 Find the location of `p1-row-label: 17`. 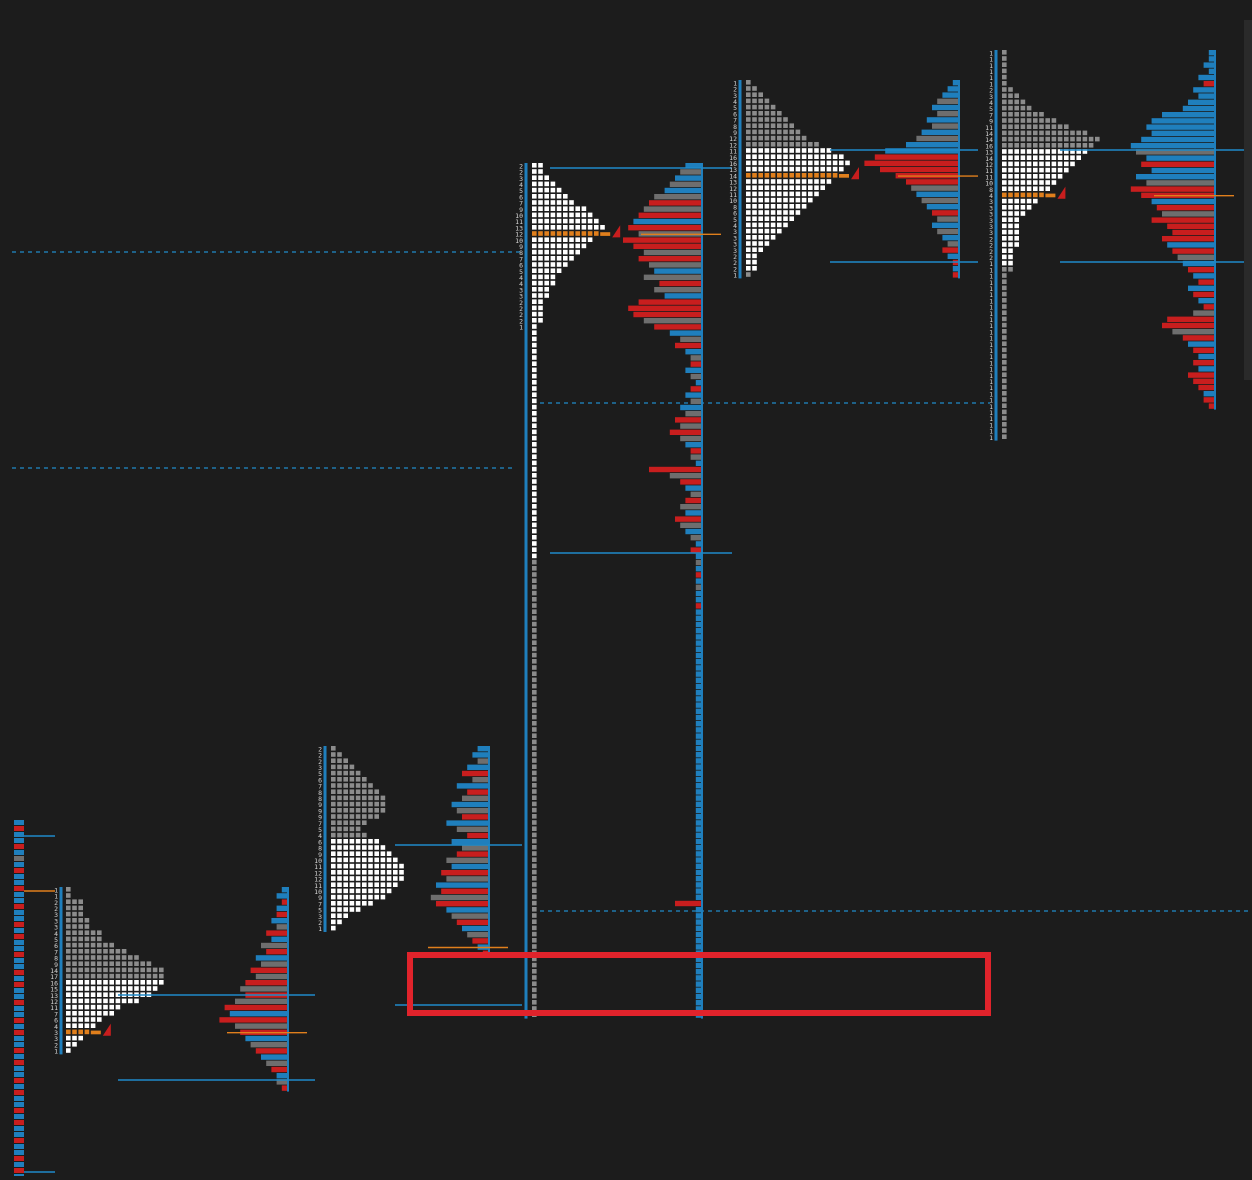

p1-row-label: 17 is located at coordinates (54, 977).